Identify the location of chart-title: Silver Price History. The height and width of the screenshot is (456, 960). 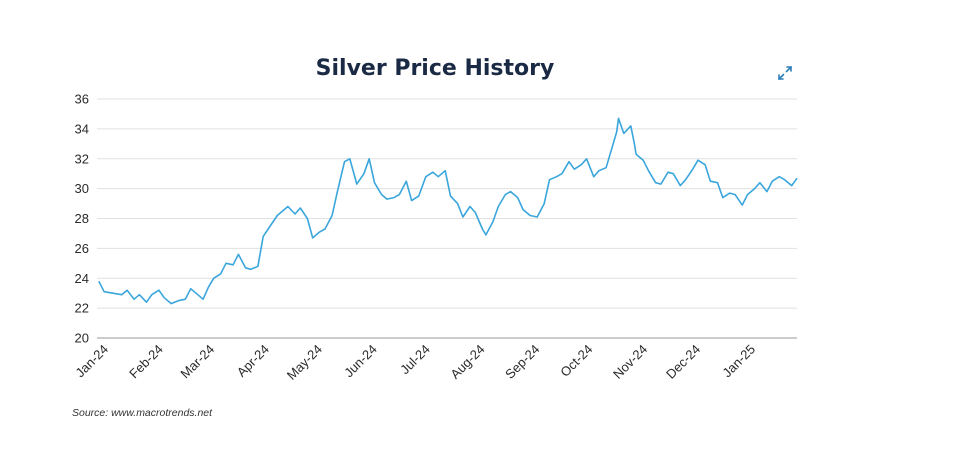
(435, 68).